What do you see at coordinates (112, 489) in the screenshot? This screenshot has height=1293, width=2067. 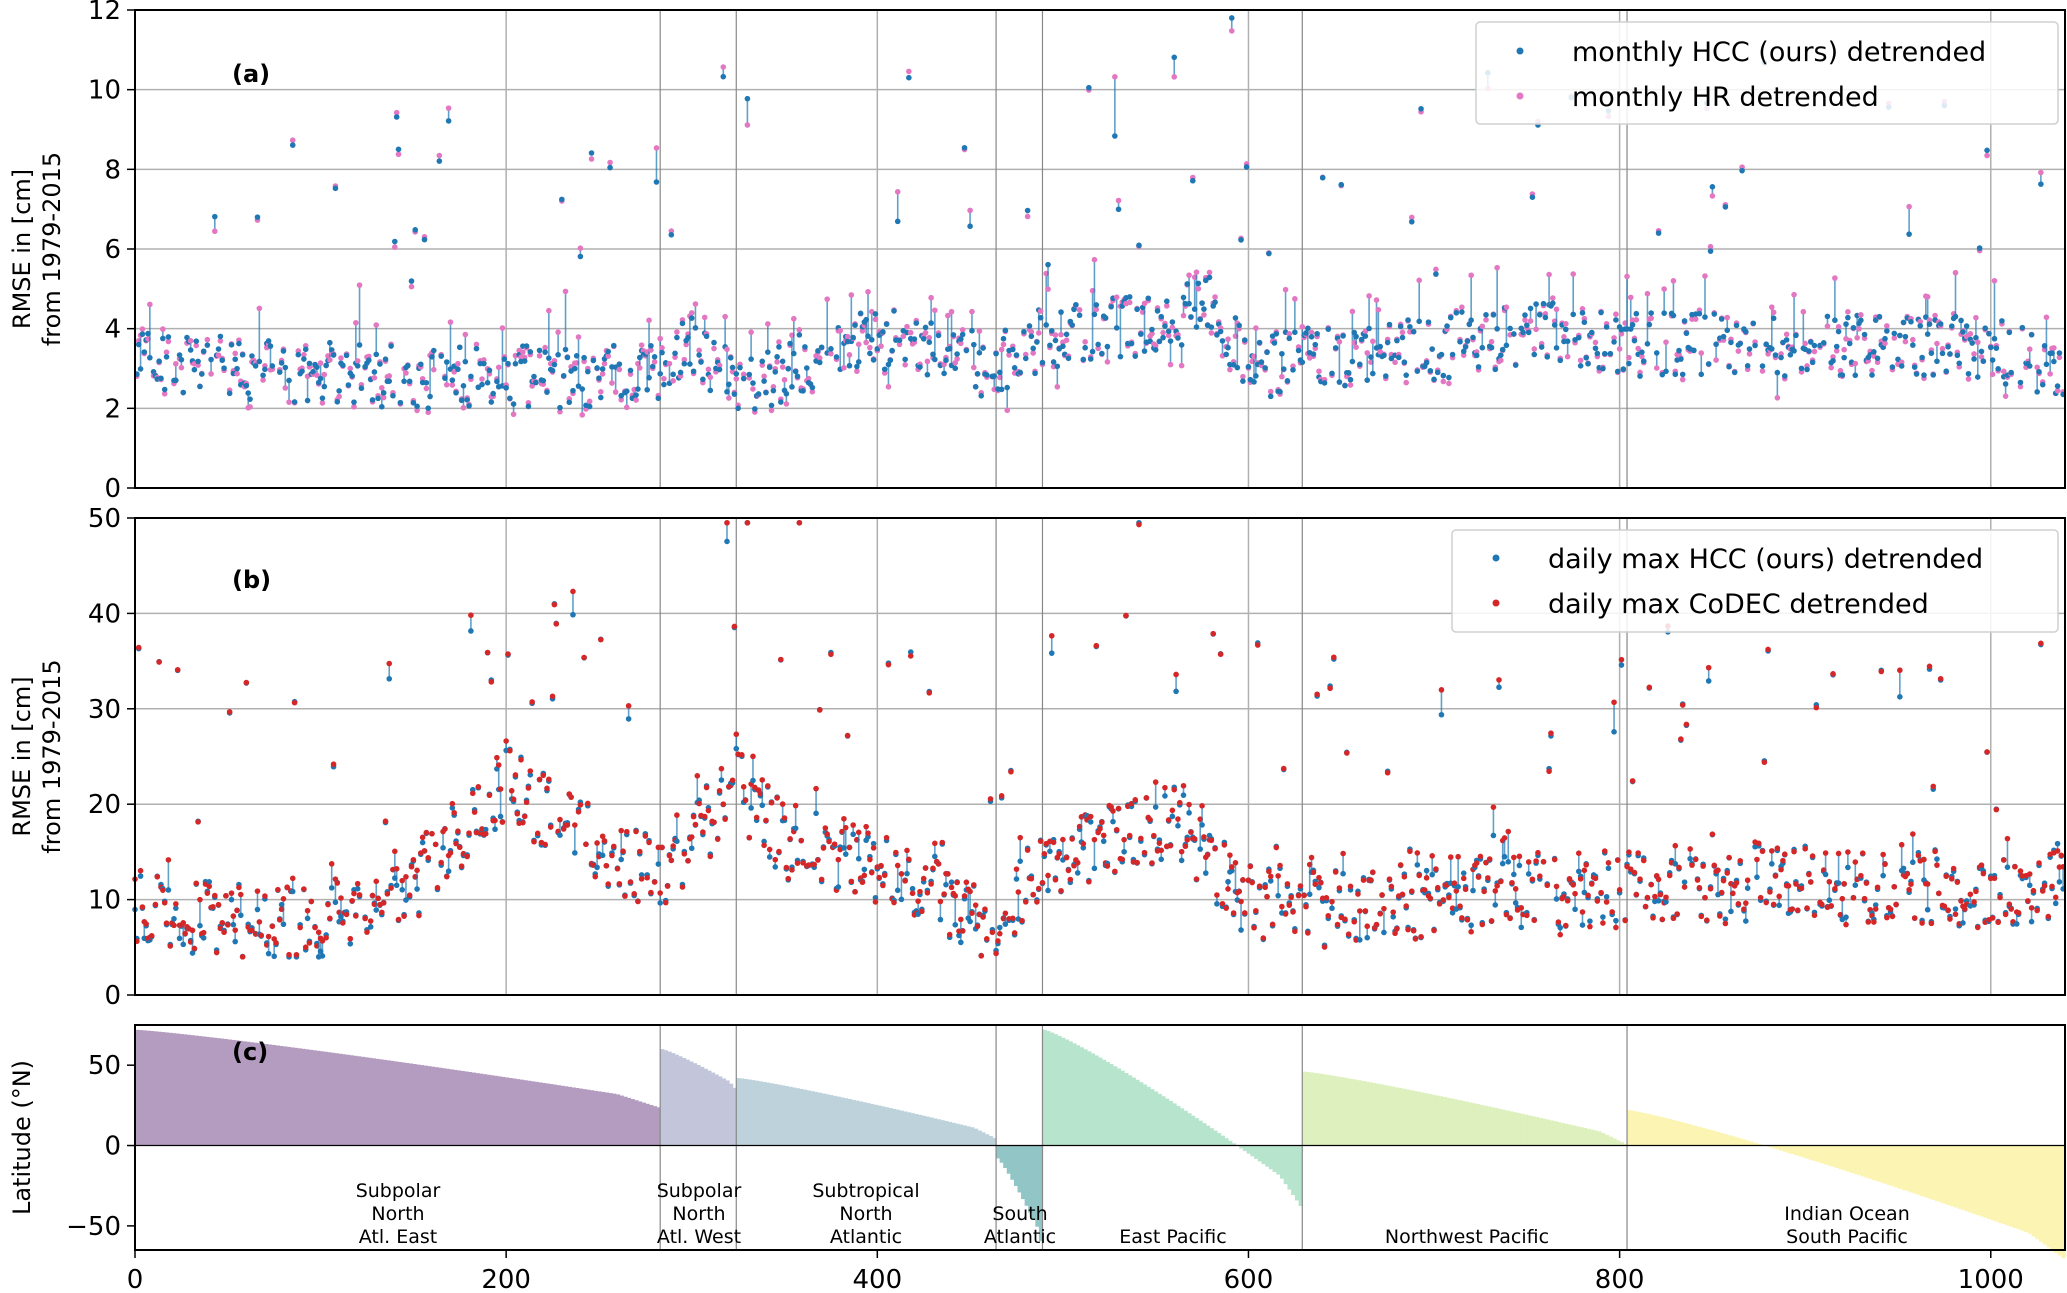 I see `panel-a-y-tick-label: 0` at bounding box center [112, 489].